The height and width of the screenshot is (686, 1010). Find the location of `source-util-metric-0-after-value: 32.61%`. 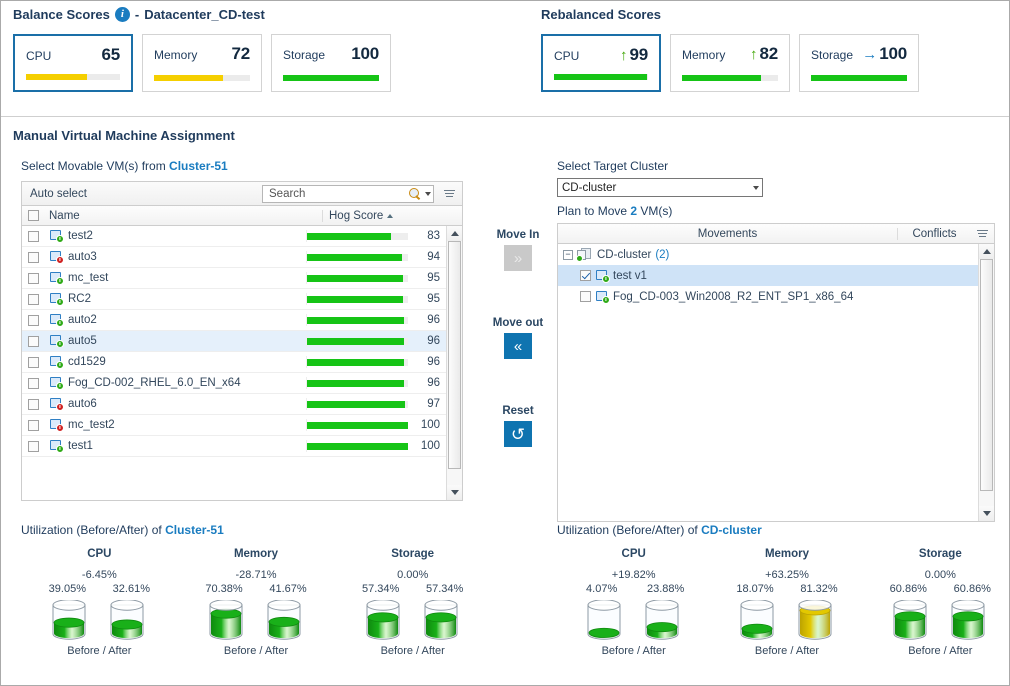

source-util-metric-0-after-value: 32.61% is located at coordinates (131, 589).